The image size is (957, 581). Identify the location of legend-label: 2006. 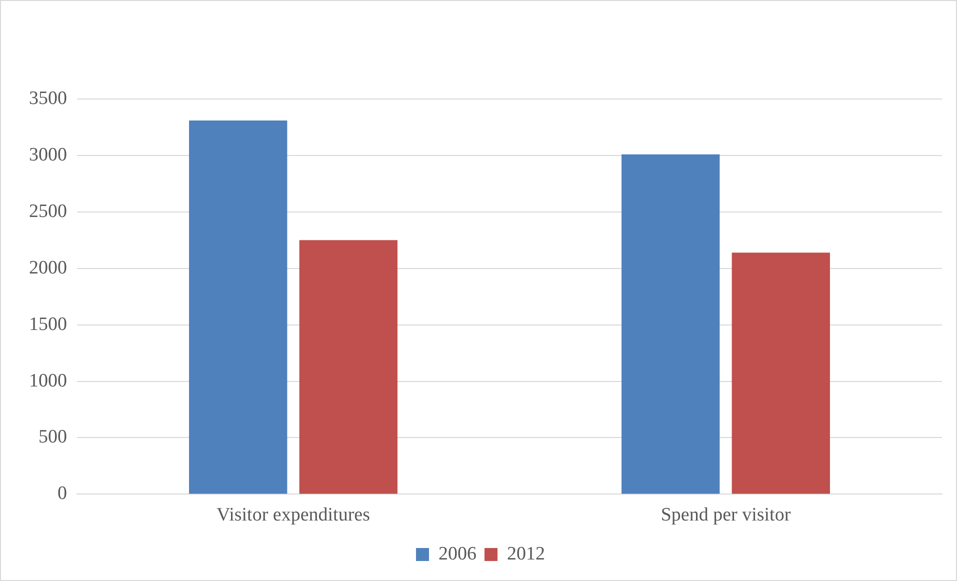
(457, 553).